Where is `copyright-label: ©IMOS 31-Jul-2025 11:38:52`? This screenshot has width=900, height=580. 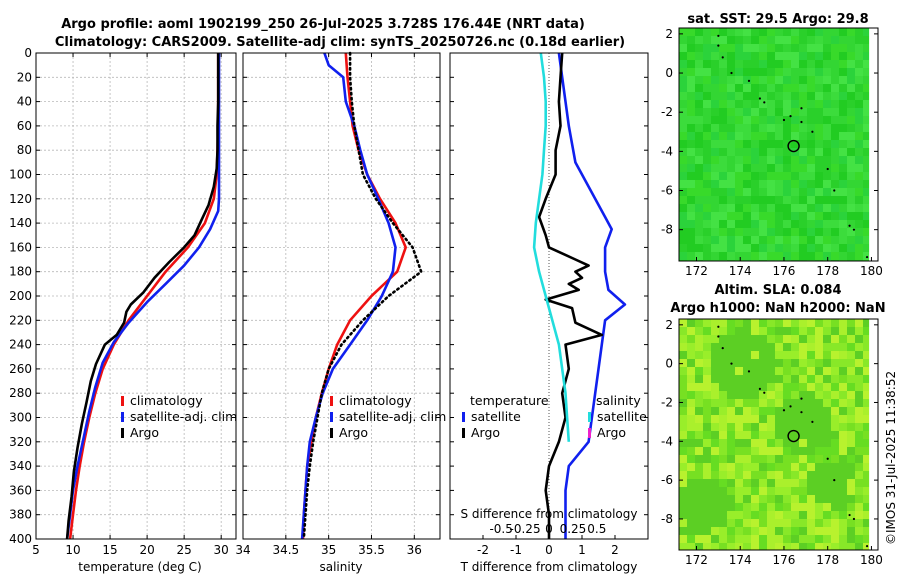
copyright-label: ©IMOS 31-Jul-2025 11:38:52 is located at coordinates (891, 458).